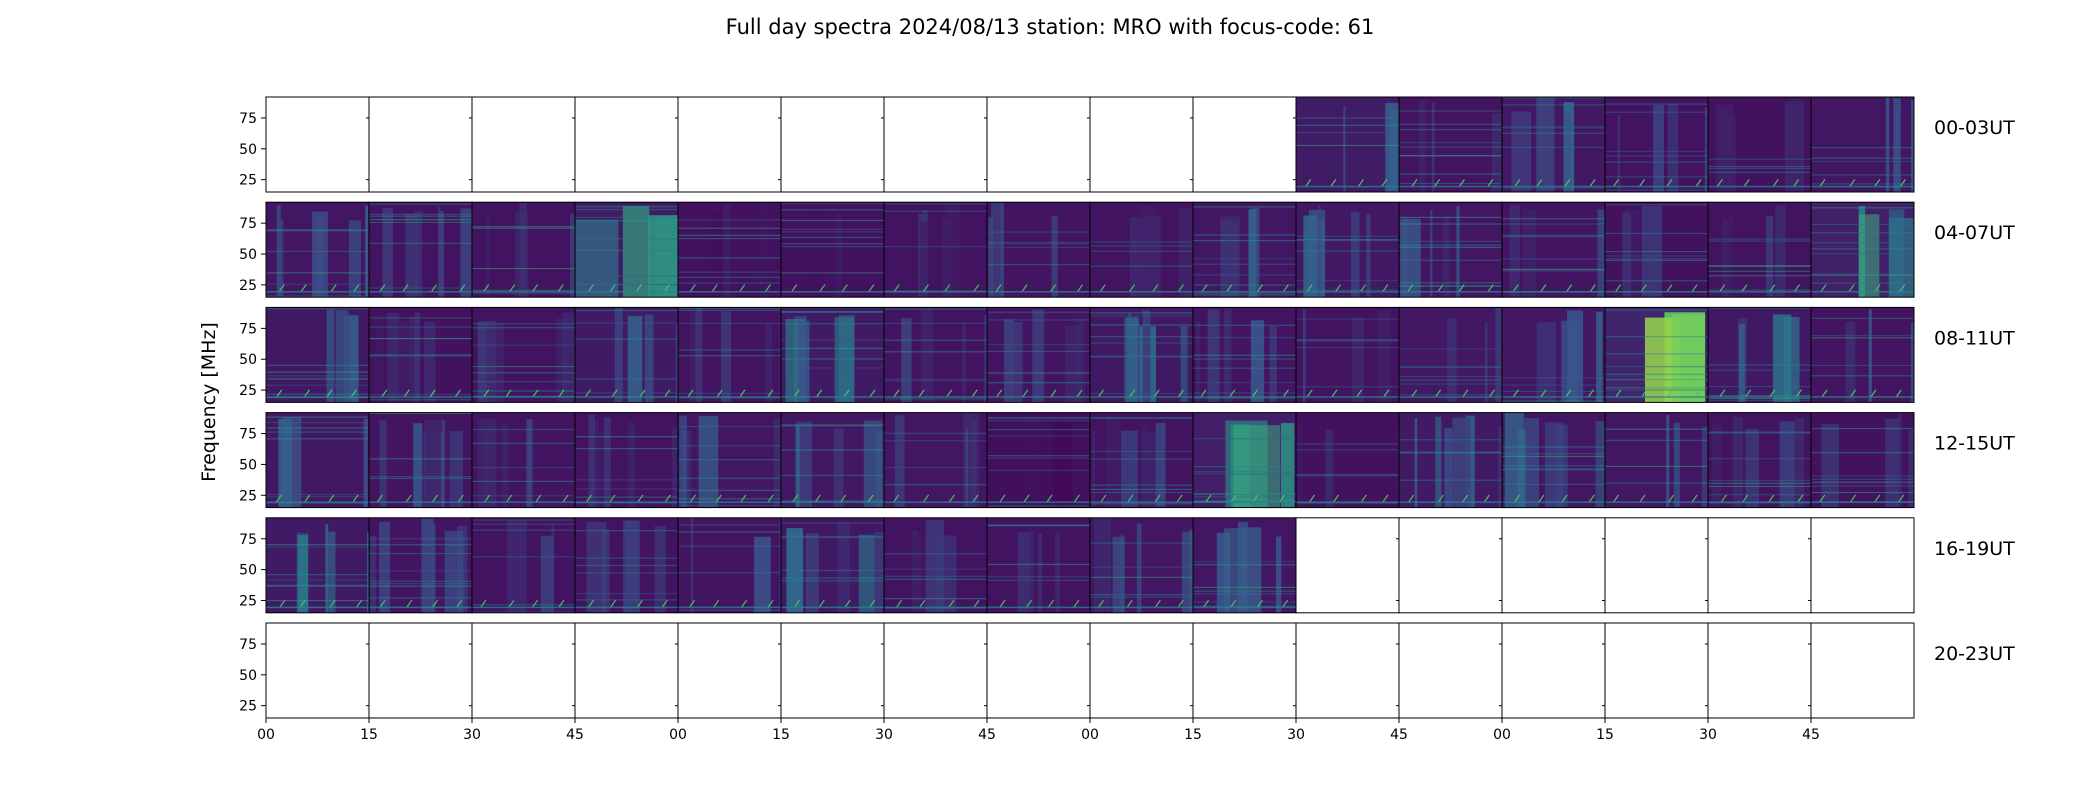  Describe the element at coordinates (1605, 735) in the screenshot. I see `x-tick-label: 15` at that location.